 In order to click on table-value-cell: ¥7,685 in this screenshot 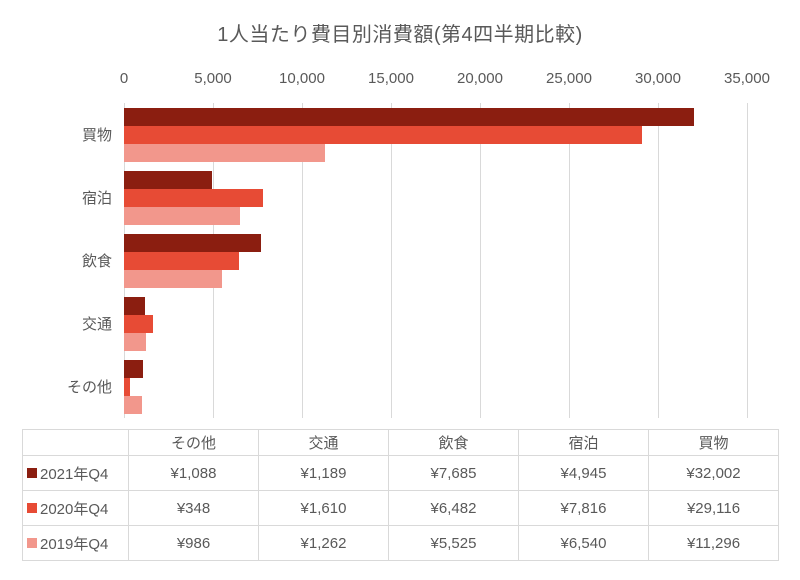, I will do `click(453, 473)`.